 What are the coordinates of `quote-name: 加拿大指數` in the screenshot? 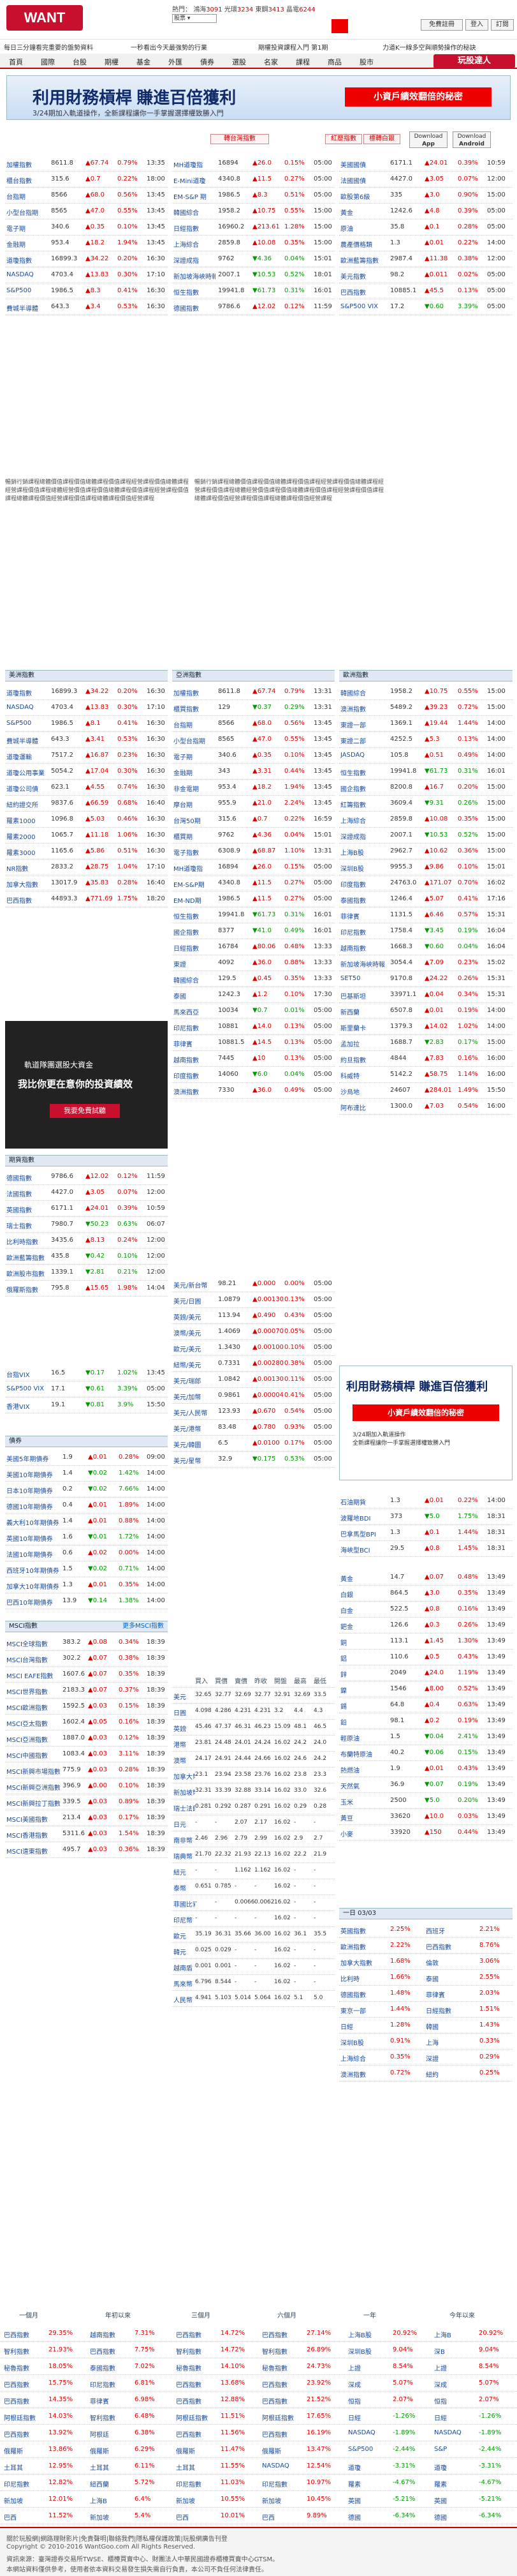 It's located at (22, 885).